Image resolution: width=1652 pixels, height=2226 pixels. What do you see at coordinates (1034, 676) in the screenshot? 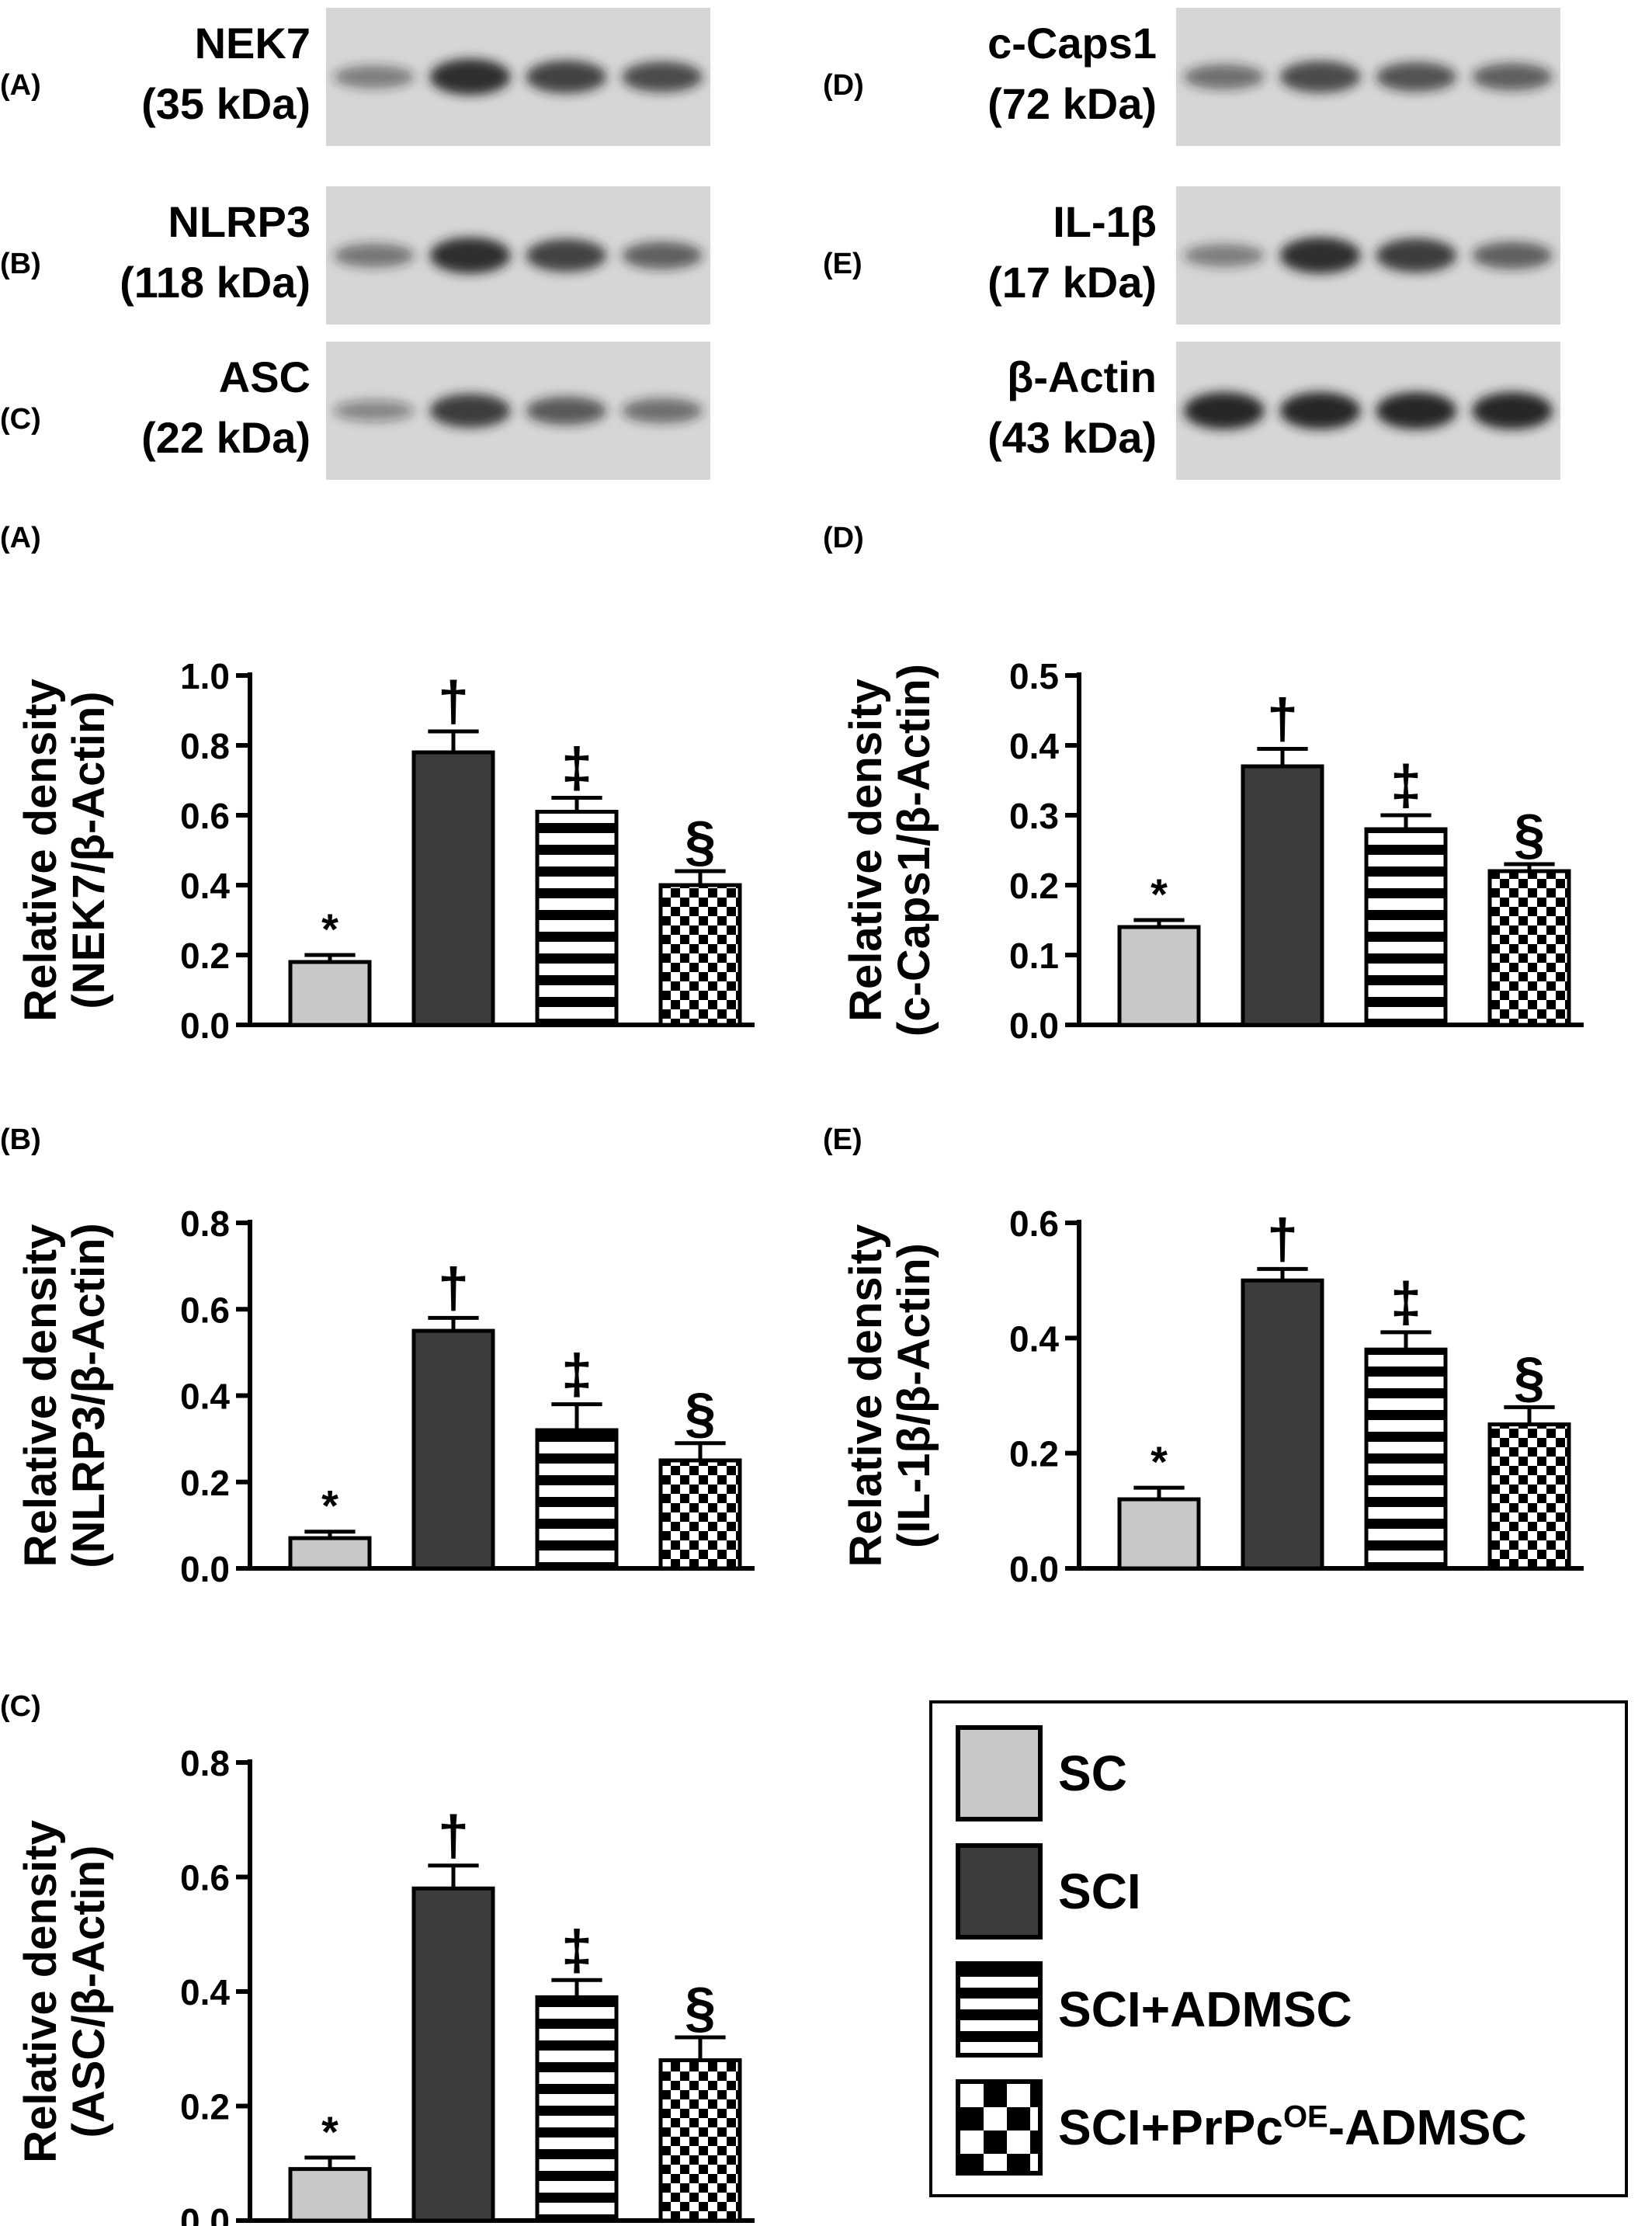
I see `y-tick-label: 0.5` at bounding box center [1034, 676].